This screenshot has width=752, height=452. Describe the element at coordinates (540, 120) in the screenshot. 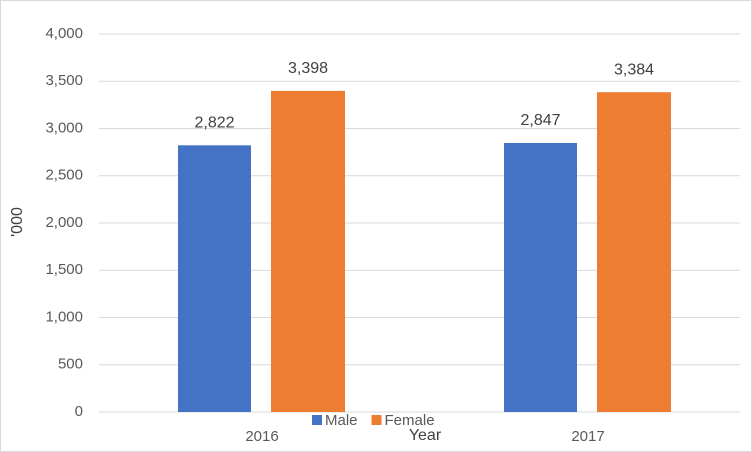

I see `data-label: 2,847` at that location.